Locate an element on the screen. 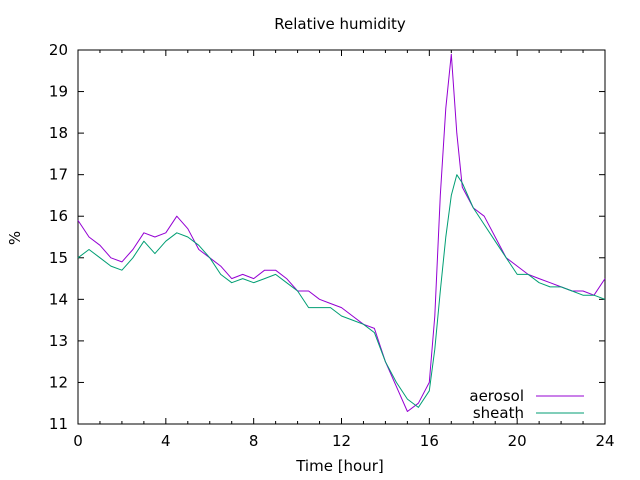 This screenshot has height=480, width=640. x-tick-label: 16 is located at coordinates (429, 441).